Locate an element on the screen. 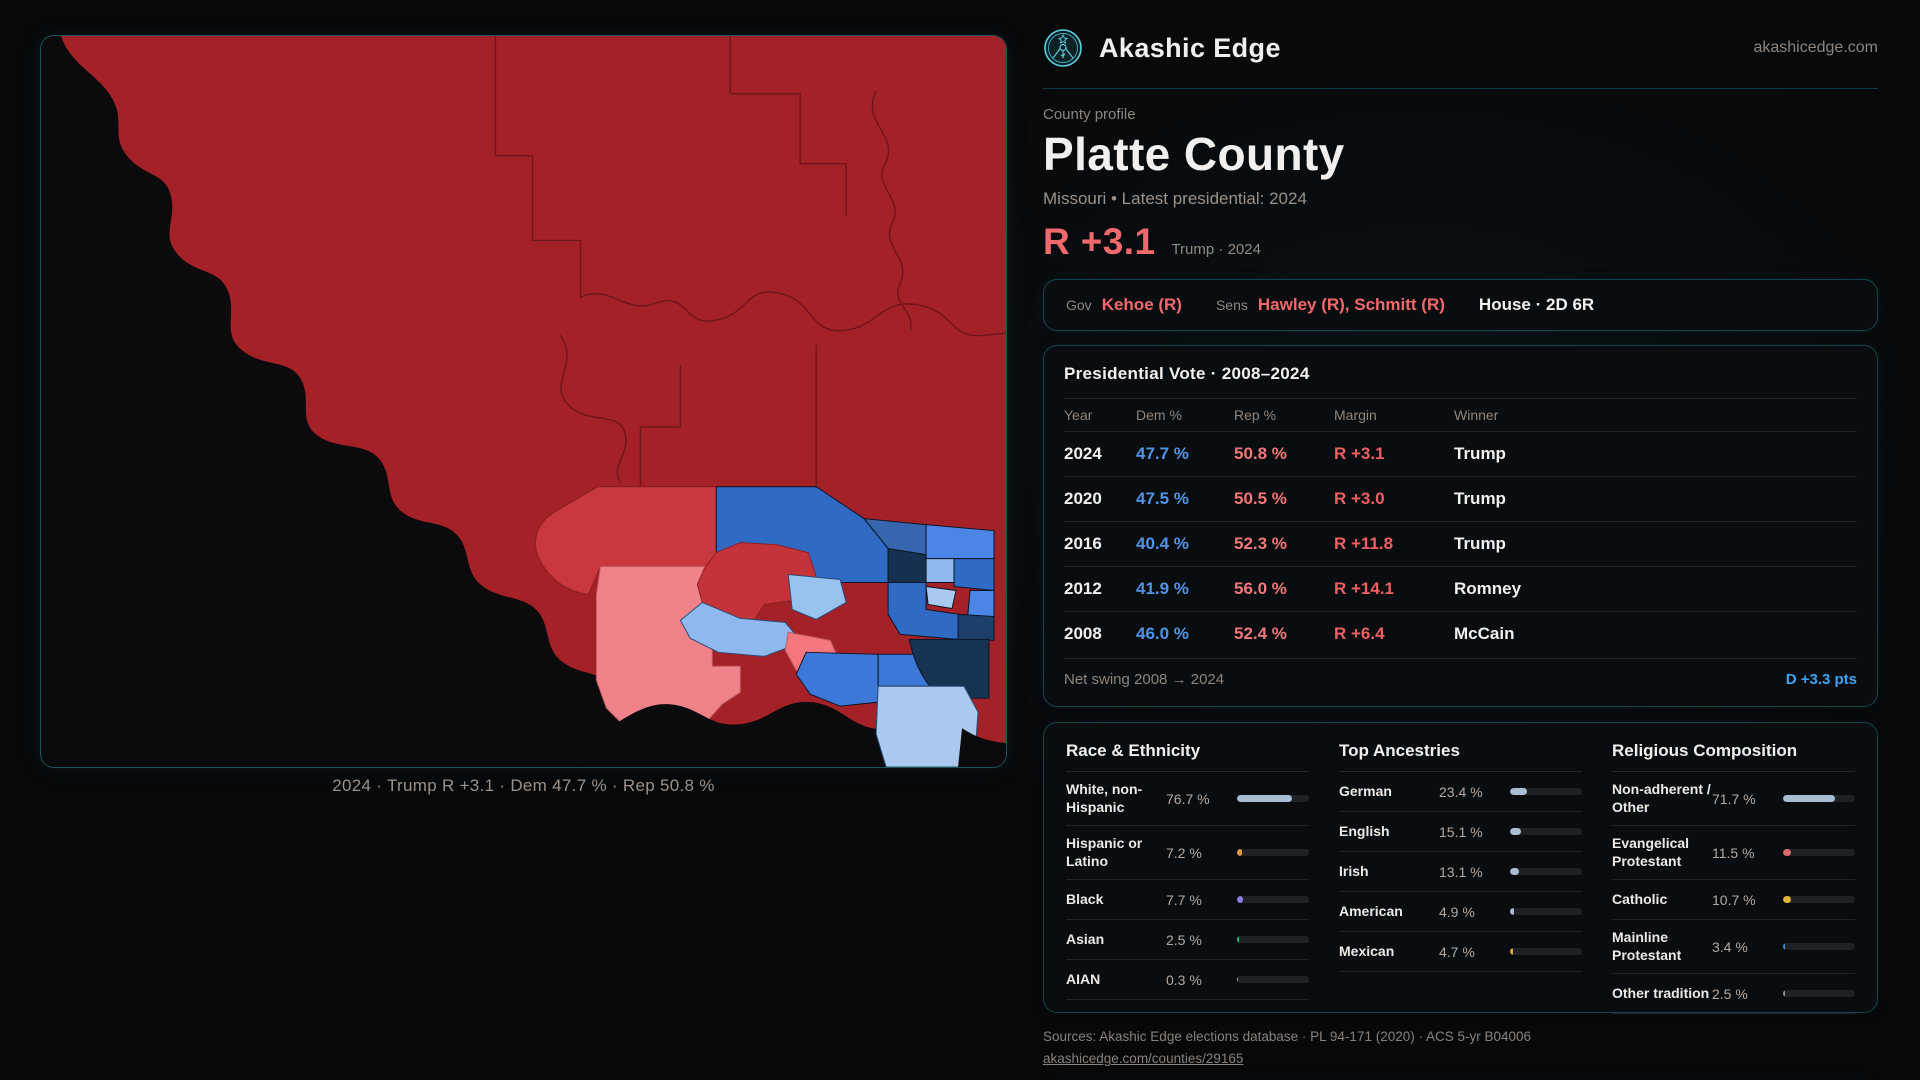 The width and height of the screenshot is (1920, 1080). stat-row: Irish 13.1 % is located at coordinates (1460, 872).